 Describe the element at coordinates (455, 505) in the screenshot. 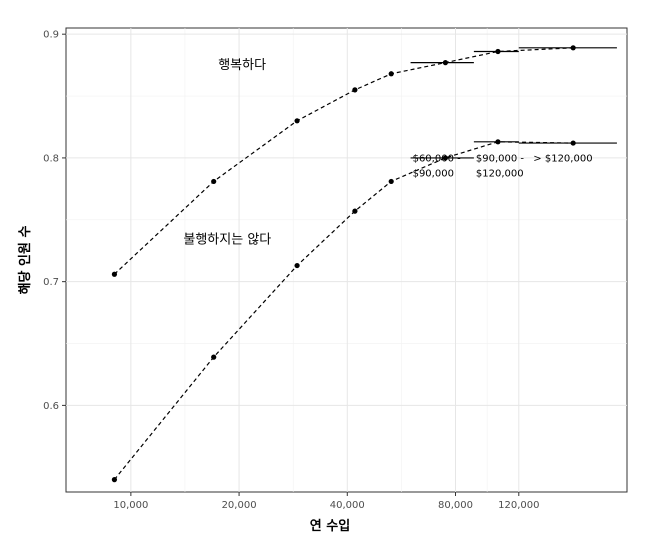

I see `x-tick-label: 80,000` at that location.